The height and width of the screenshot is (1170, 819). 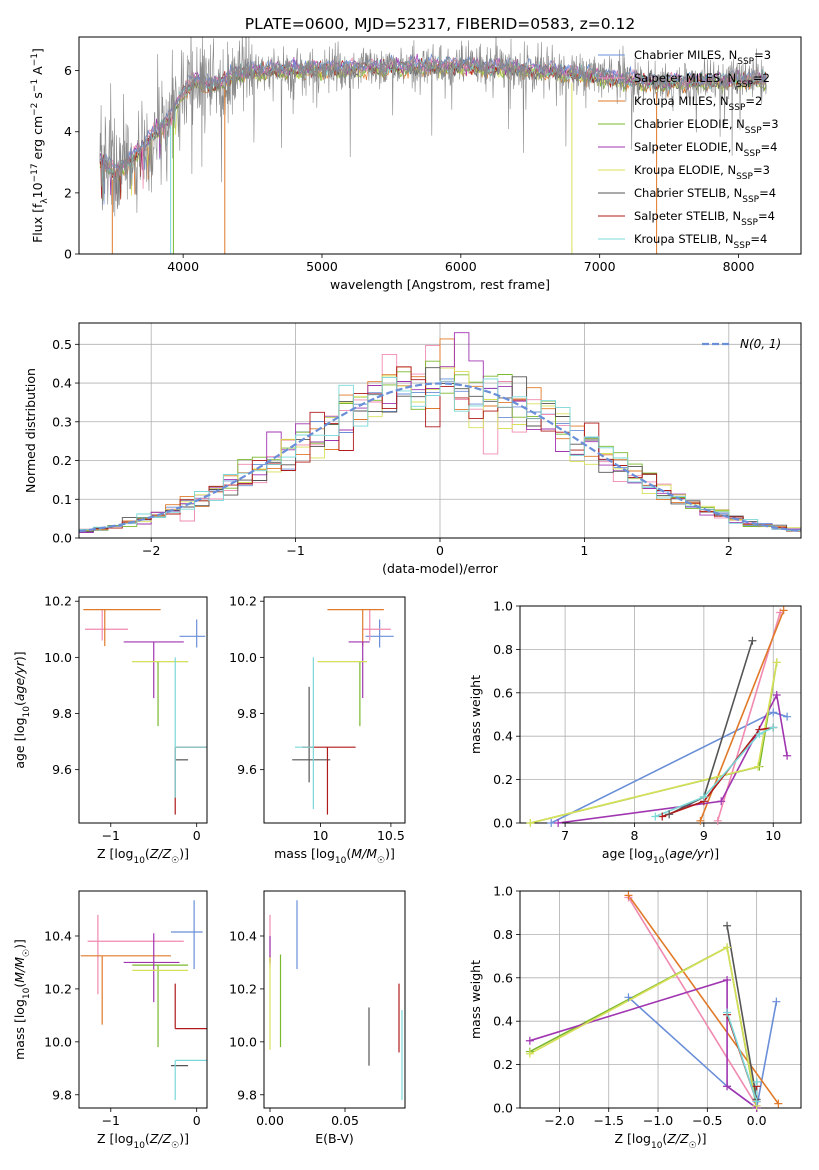 I want to click on y-tick-label: 10.4, so click(x=243, y=935).